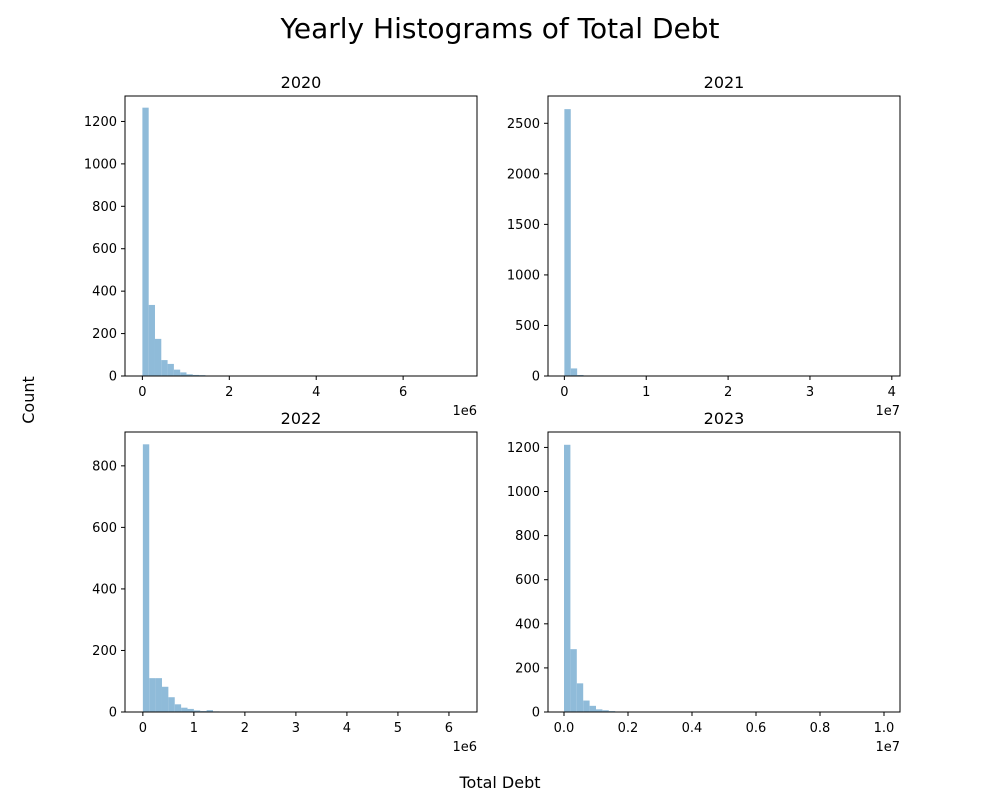 This screenshot has height=800, width=1000. I want to click on panel-title-2021: 2021, so click(724, 82).